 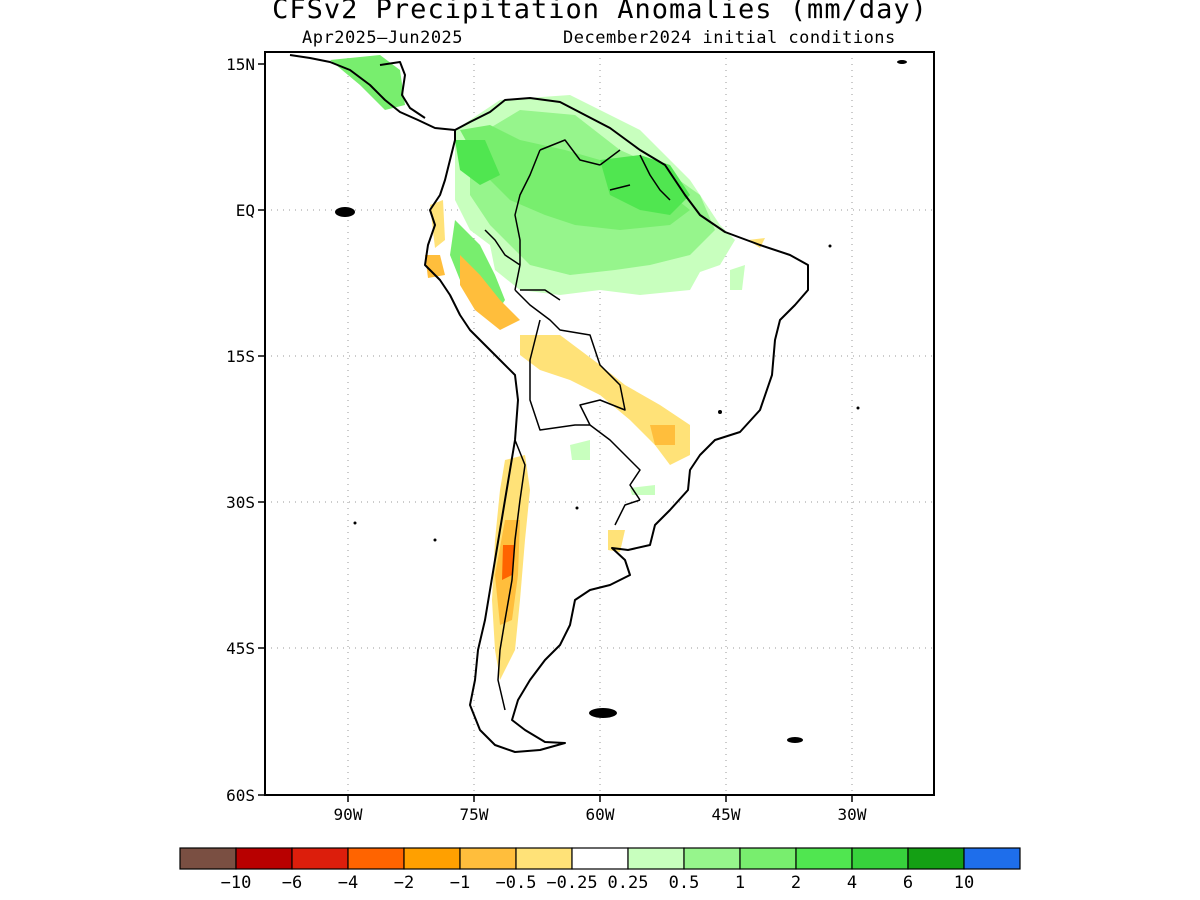 What do you see at coordinates (474, 814) in the screenshot?
I see `lon-label-75w: 75W` at bounding box center [474, 814].